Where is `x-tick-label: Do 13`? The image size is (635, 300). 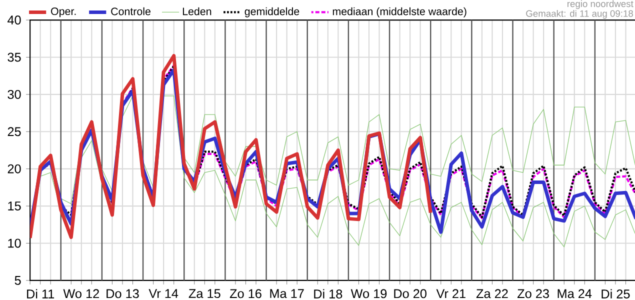 x-tick-label: Do 13 is located at coordinates (122, 293).